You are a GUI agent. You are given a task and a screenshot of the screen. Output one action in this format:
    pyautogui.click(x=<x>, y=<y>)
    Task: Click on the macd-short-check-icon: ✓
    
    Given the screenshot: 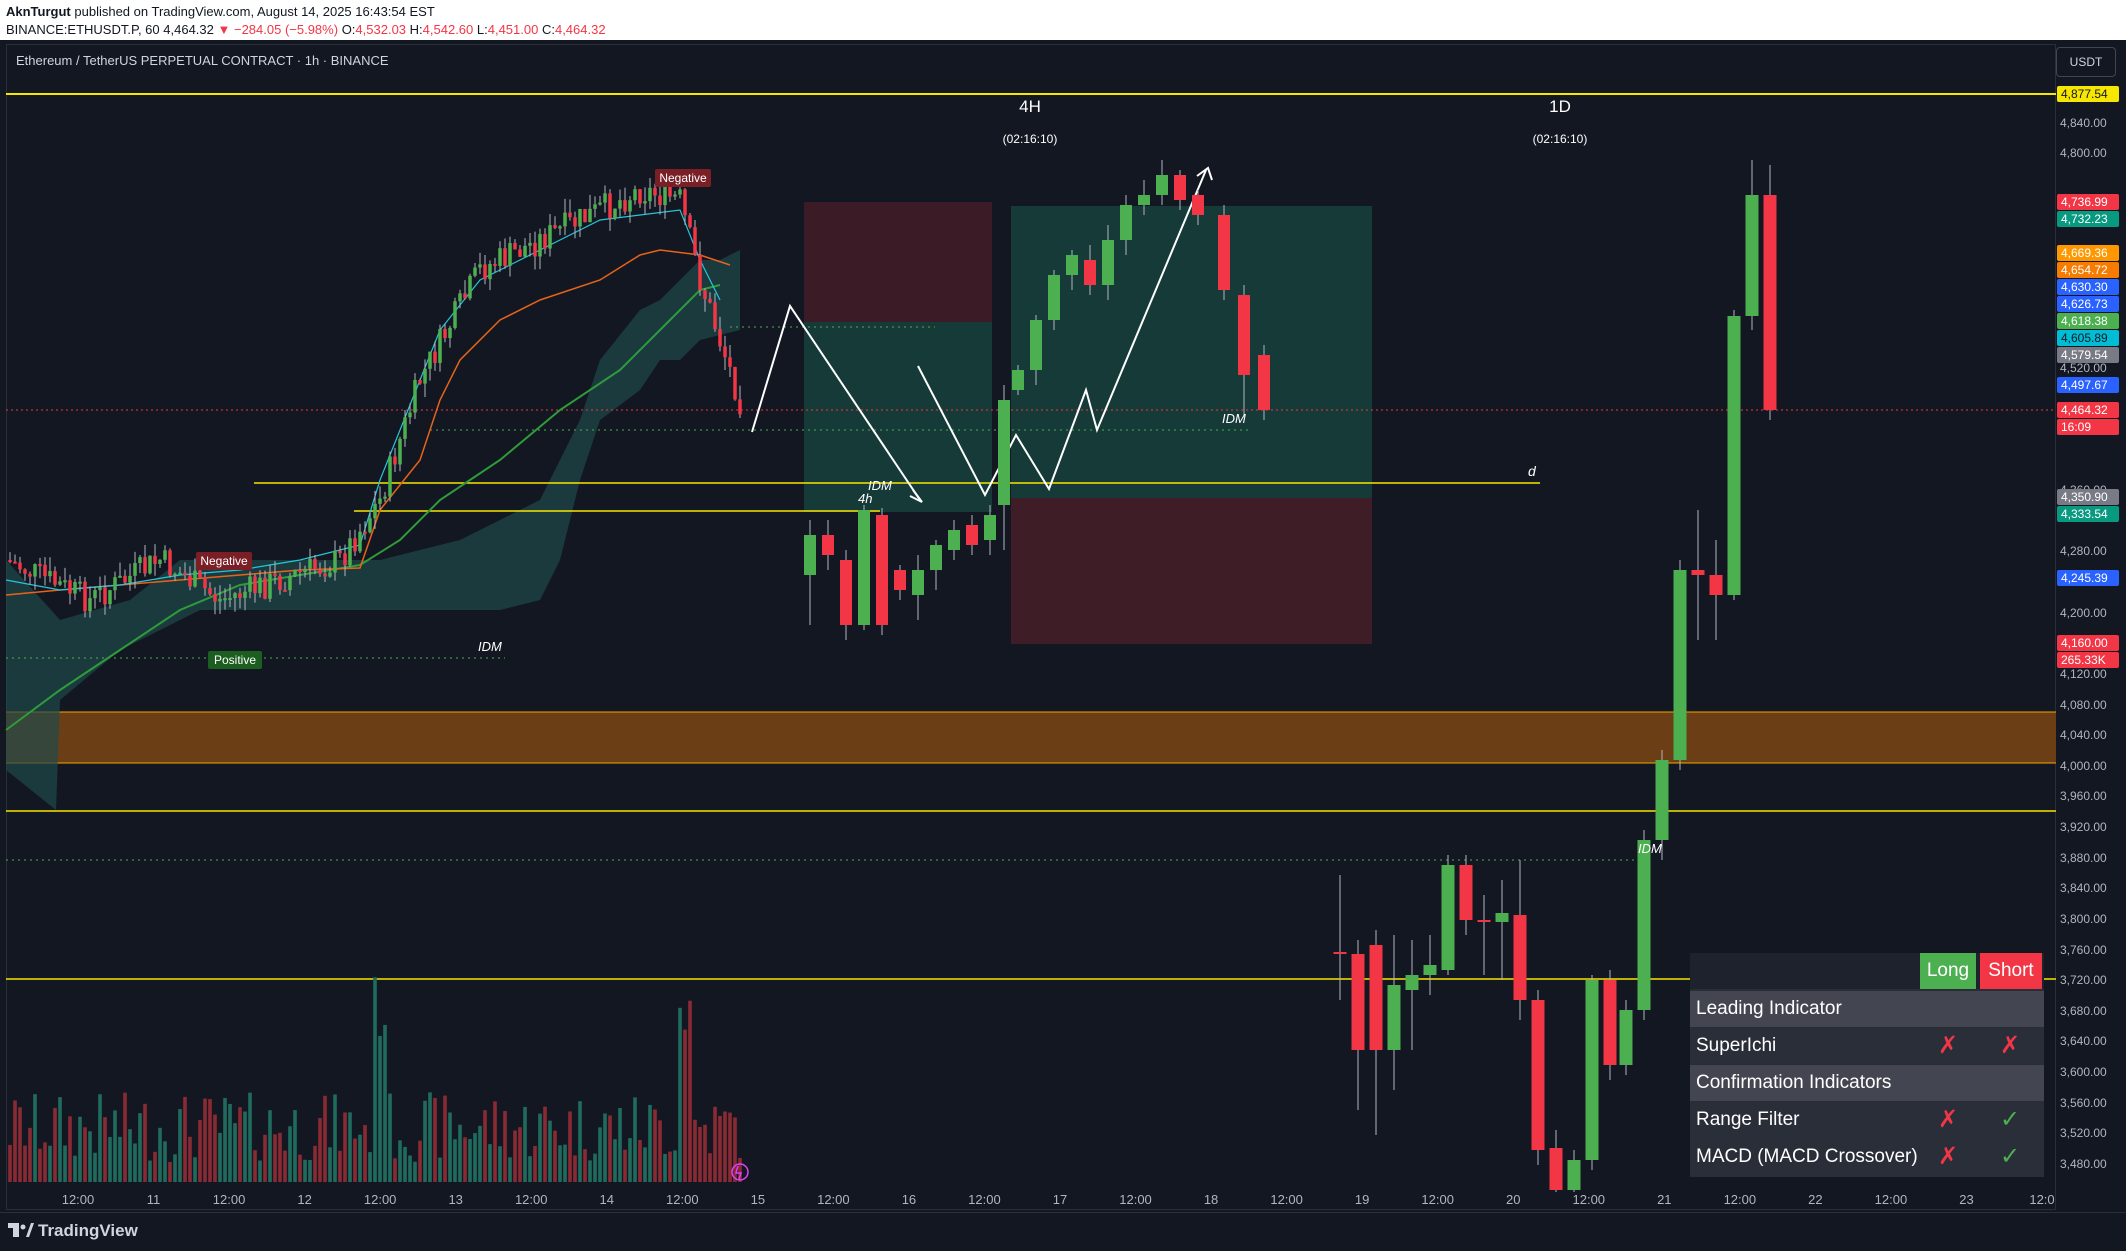 What is the action you would take?
    pyautogui.click(x=2010, y=1156)
    